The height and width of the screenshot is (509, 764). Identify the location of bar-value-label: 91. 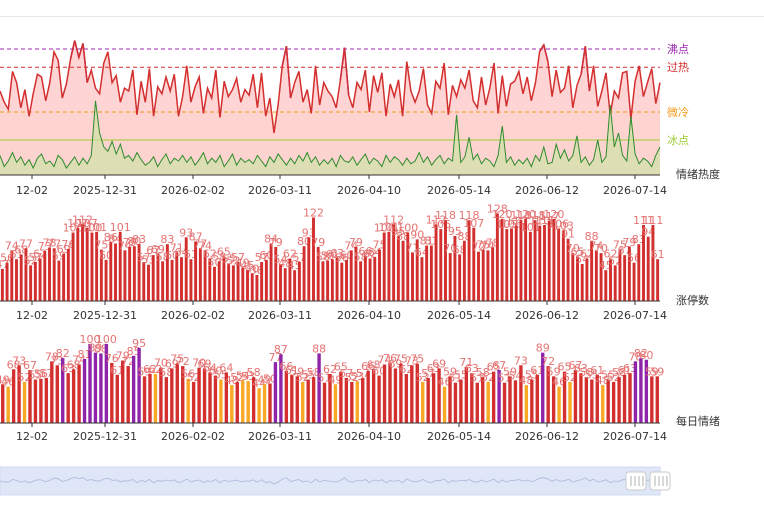
(568, 234).